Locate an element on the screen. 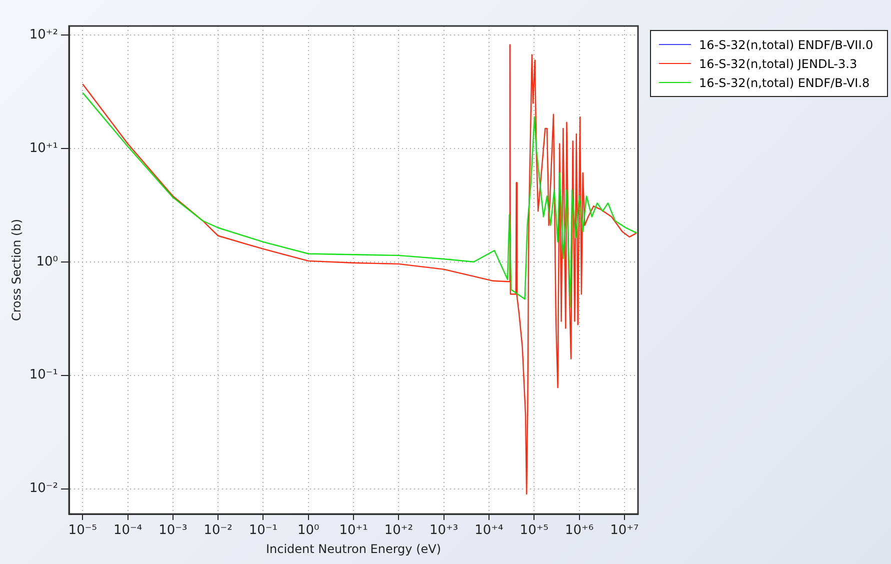 This screenshot has width=891, height=564. y-tick-label: 10⁺¹ is located at coordinates (43, 148).